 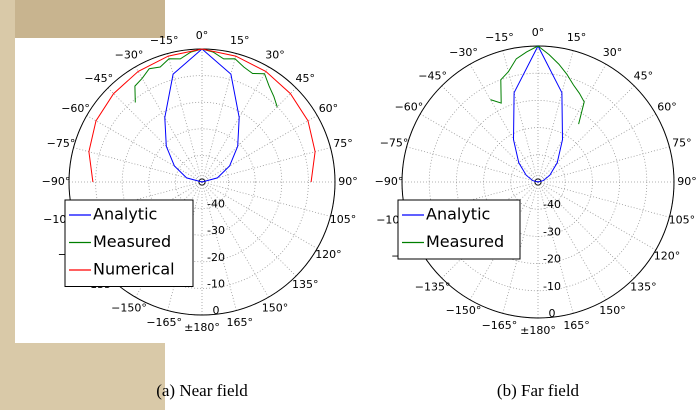 What do you see at coordinates (538, 390) in the screenshot?
I see `caption: (b) Far field` at bounding box center [538, 390].